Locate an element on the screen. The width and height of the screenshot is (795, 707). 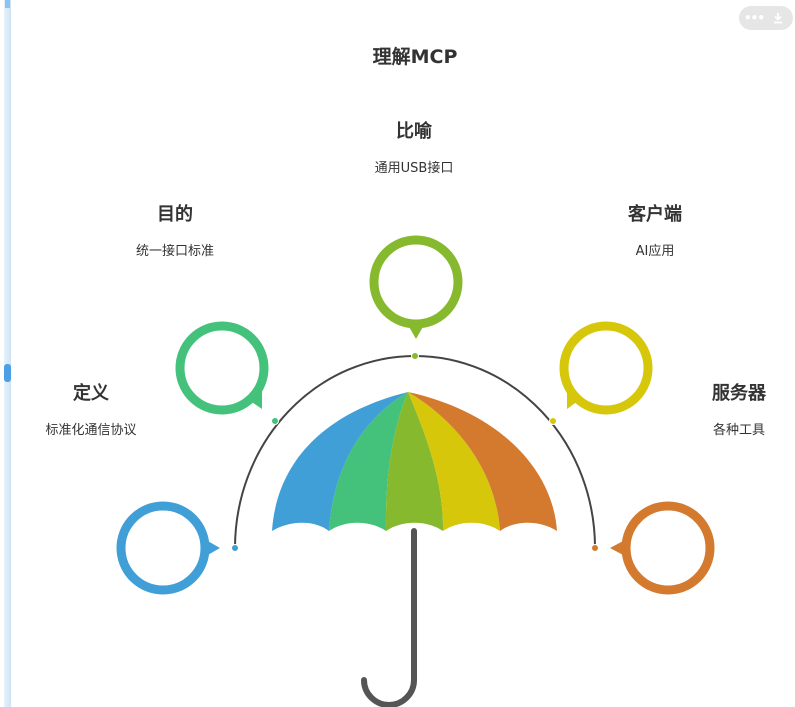
label-heading: 目的 is located at coordinates (175, 214).